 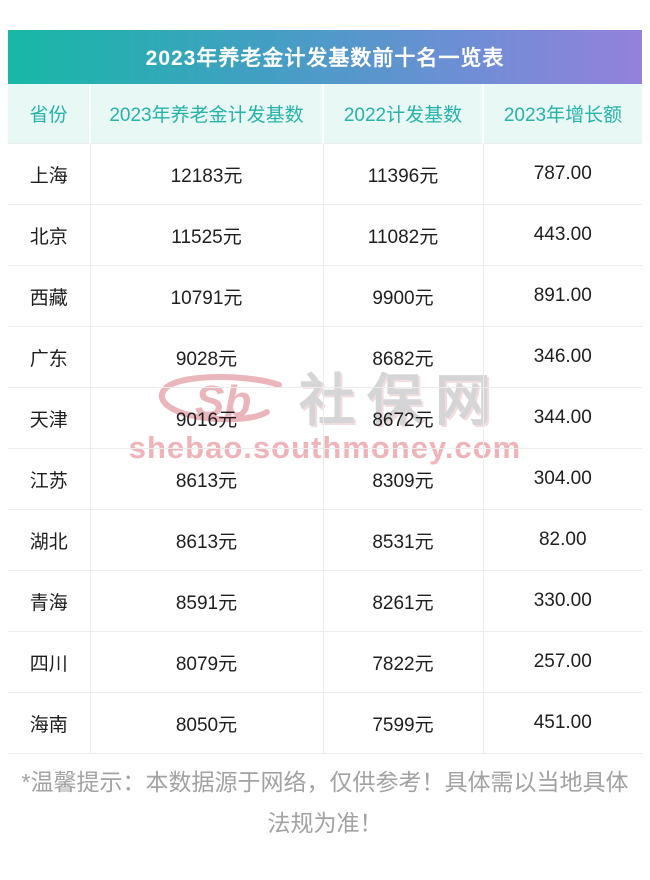 I want to click on cell-growth: 443.00, so click(x=562, y=235).